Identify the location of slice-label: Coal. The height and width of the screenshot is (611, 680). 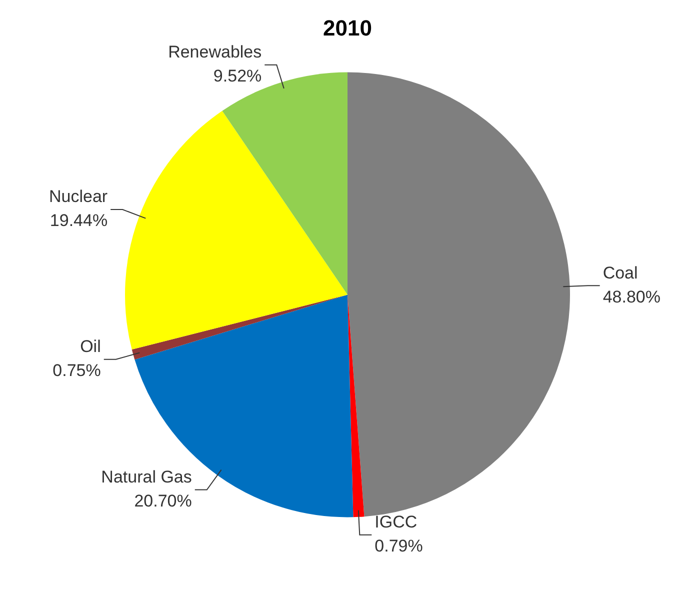
(620, 272).